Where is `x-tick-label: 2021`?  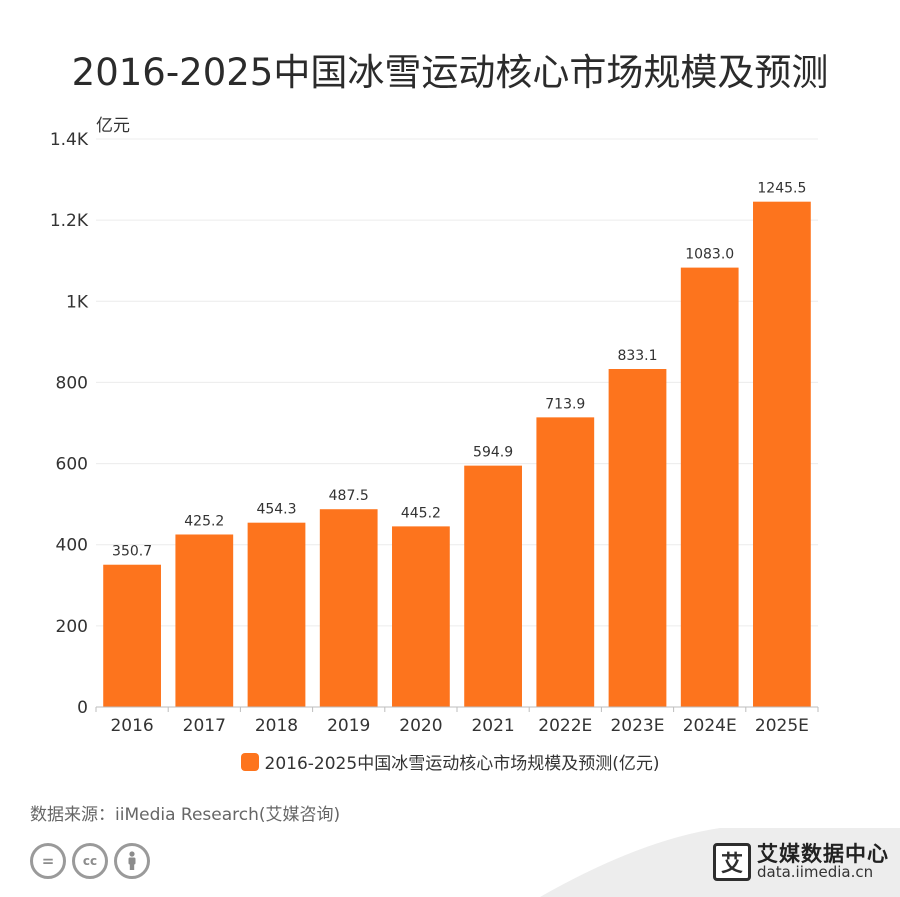
x-tick-label: 2021 is located at coordinates (492, 726).